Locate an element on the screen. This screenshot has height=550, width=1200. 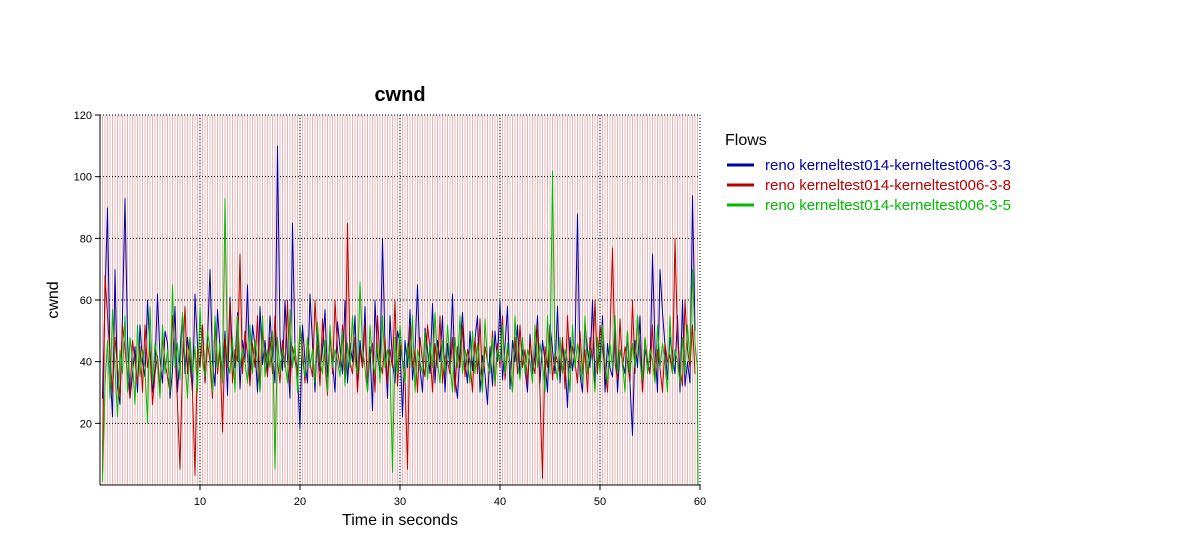
x-tick-label: 50 is located at coordinates (600, 502).